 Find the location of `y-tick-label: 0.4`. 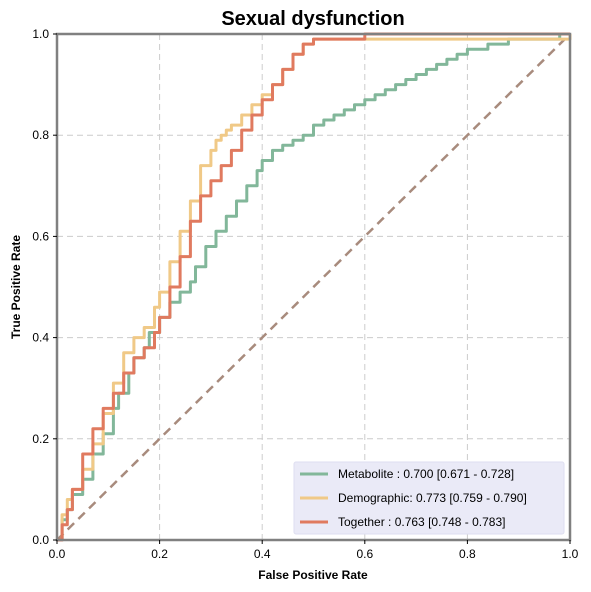

y-tick-label: 0.4 is located at coordinates (40, 338).